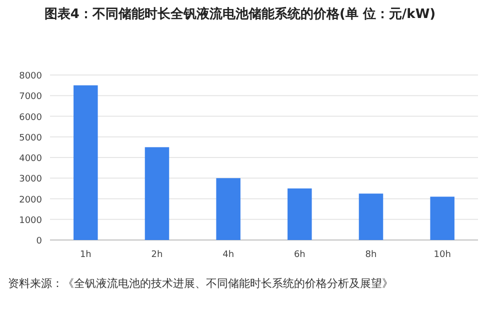 This screenshot has height=320, width=486. I want to click on x-tick-label: 4h, so click(228, 255).